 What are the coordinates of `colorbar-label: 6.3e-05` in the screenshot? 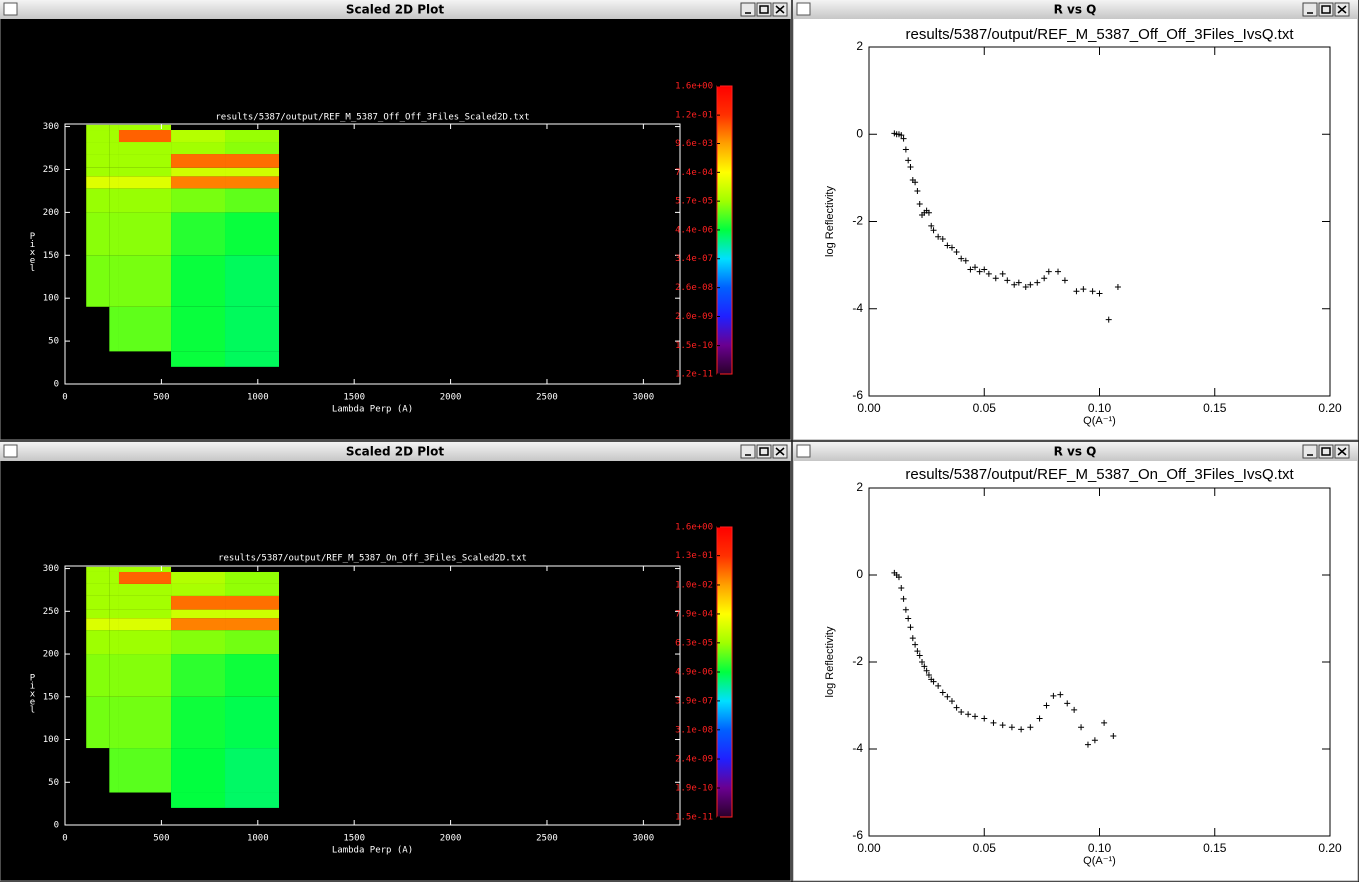 It's located at (694, 643).